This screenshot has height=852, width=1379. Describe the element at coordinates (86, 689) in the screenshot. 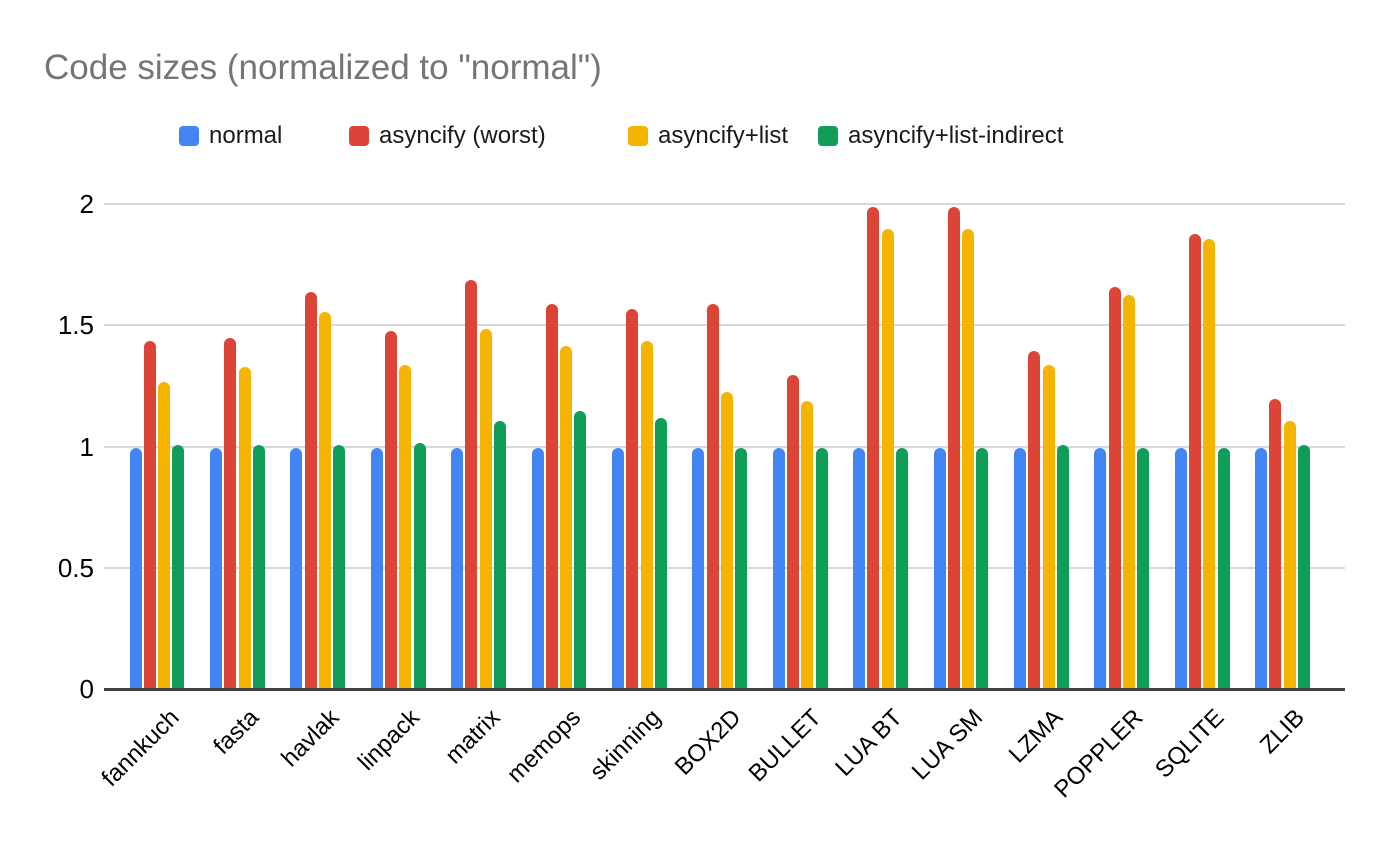

I see `y-axis-tick-label: 0` at that location.